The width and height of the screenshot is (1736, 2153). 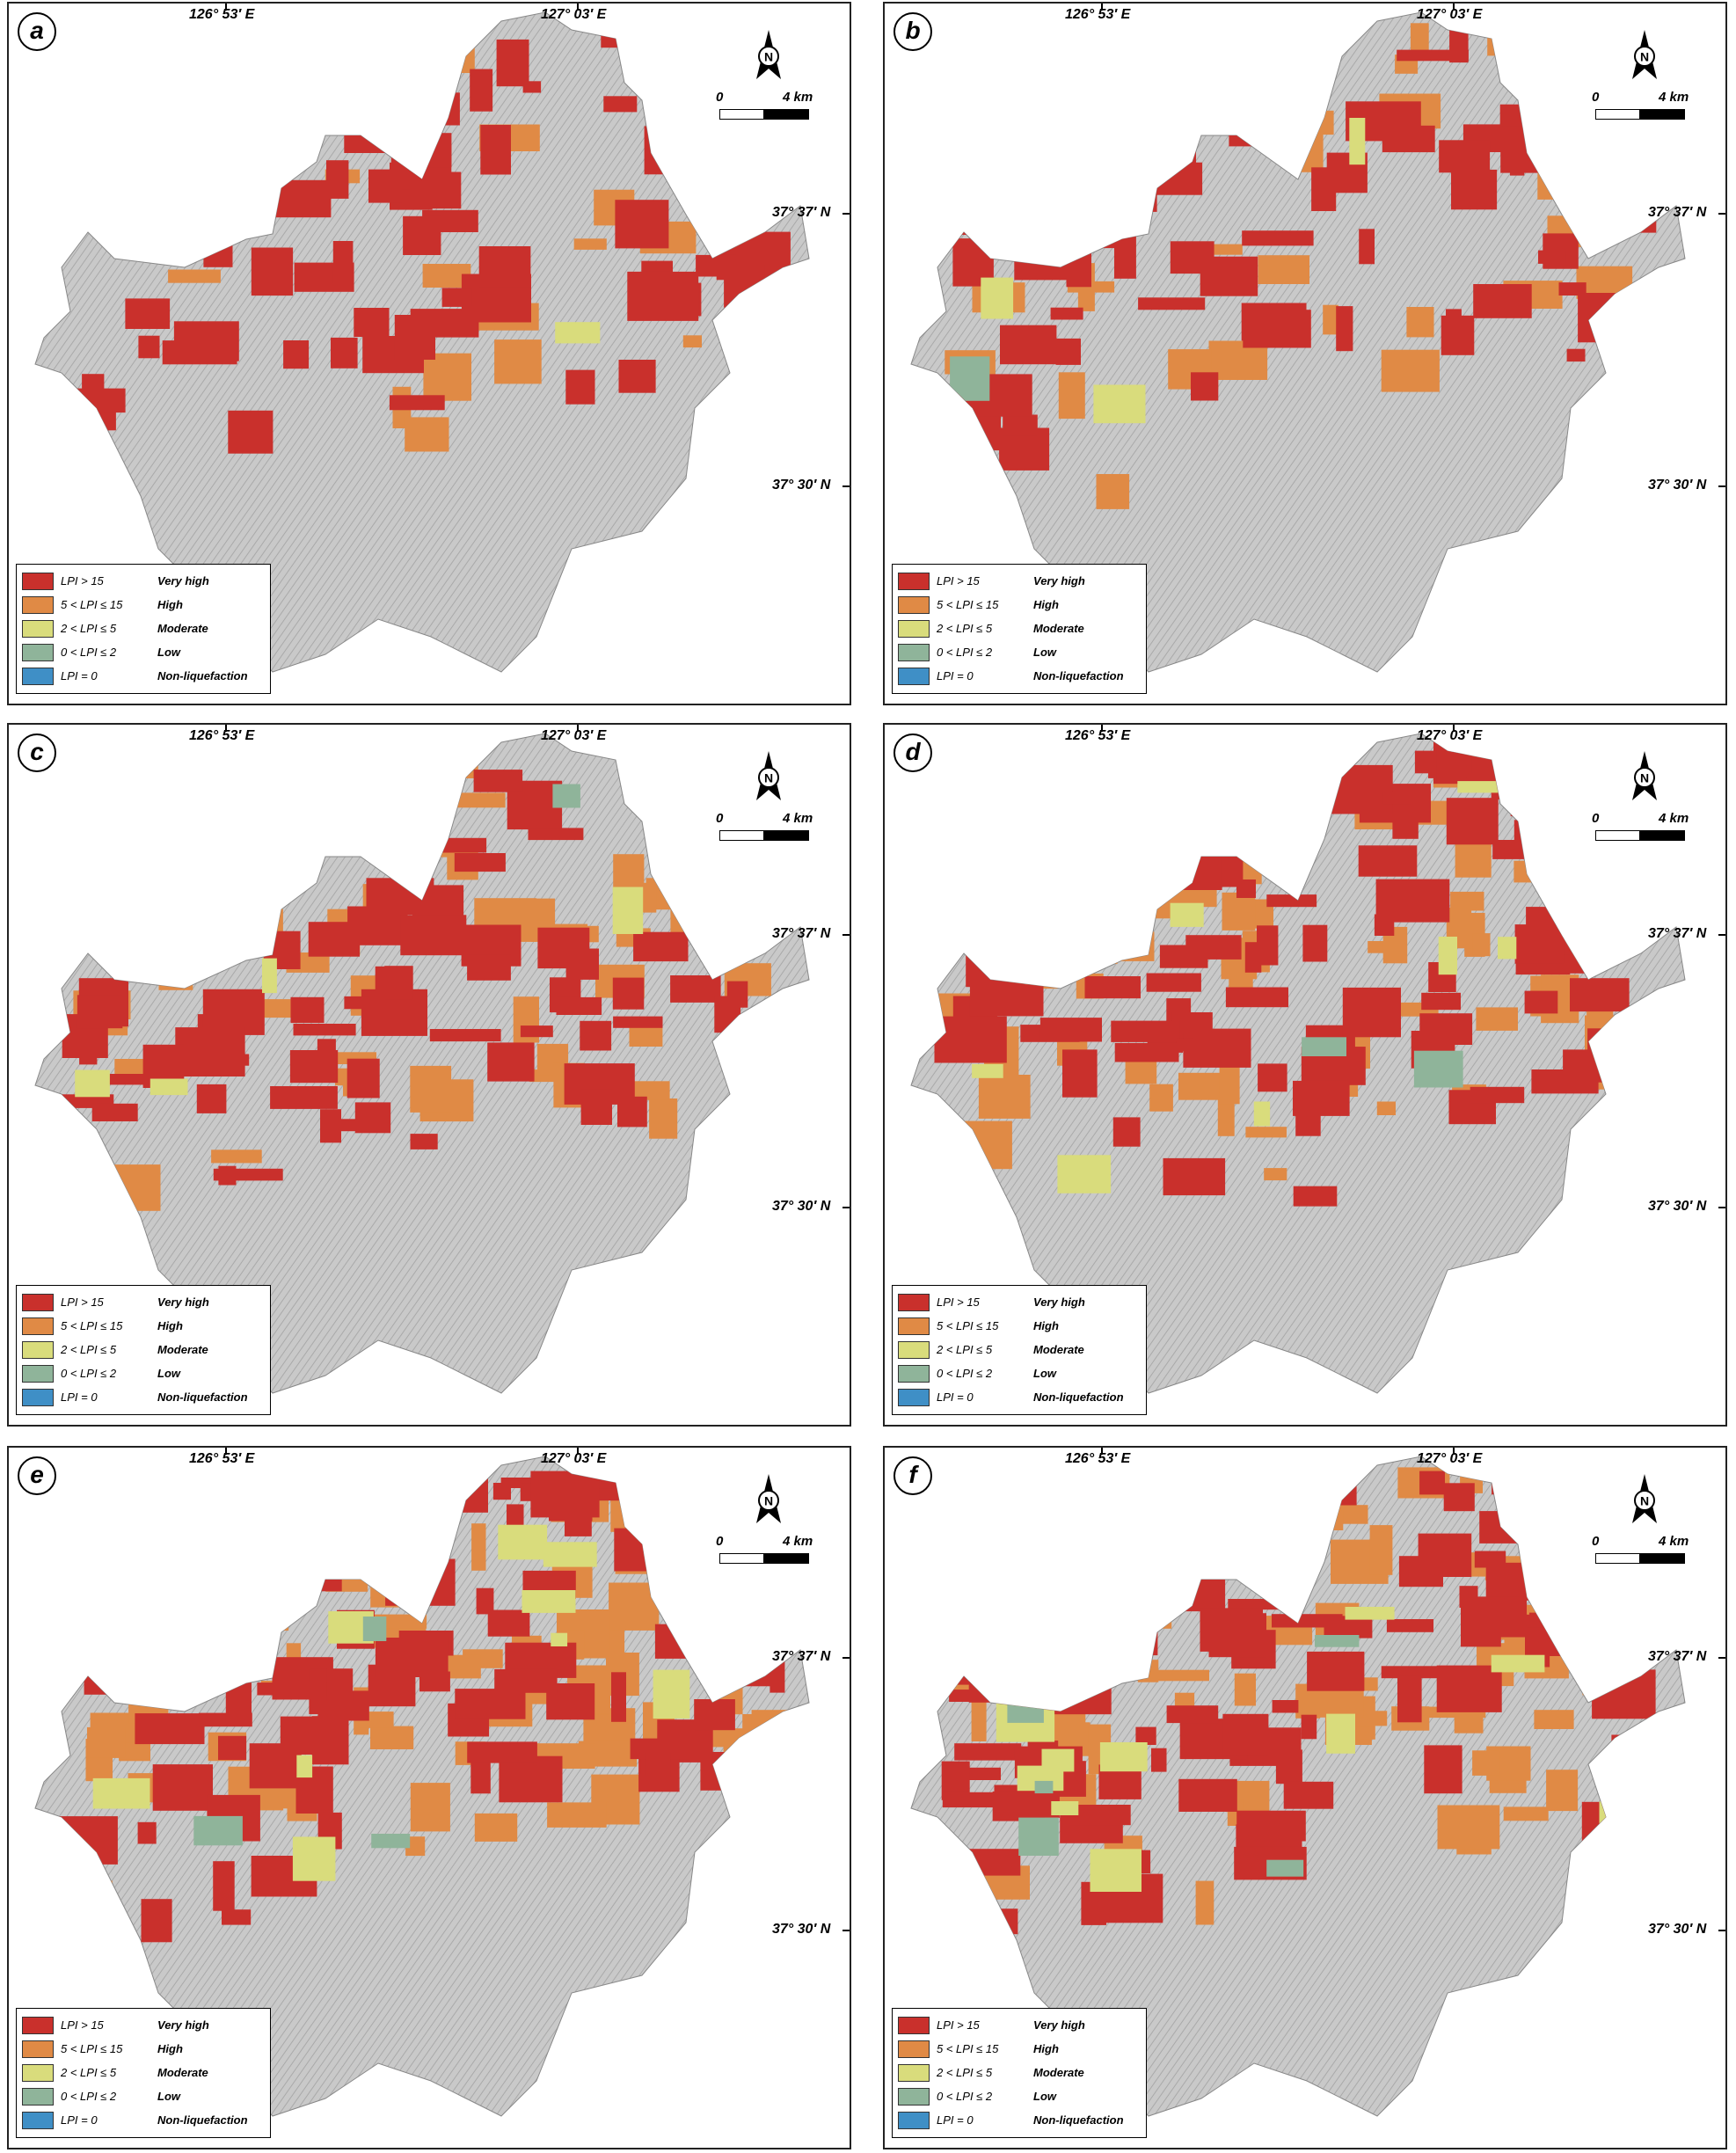 What do you see at coordinates (1647, 106) in the screenshot?
I see `scale-bar: 0 4 km` at bounding box center [1647, 106].